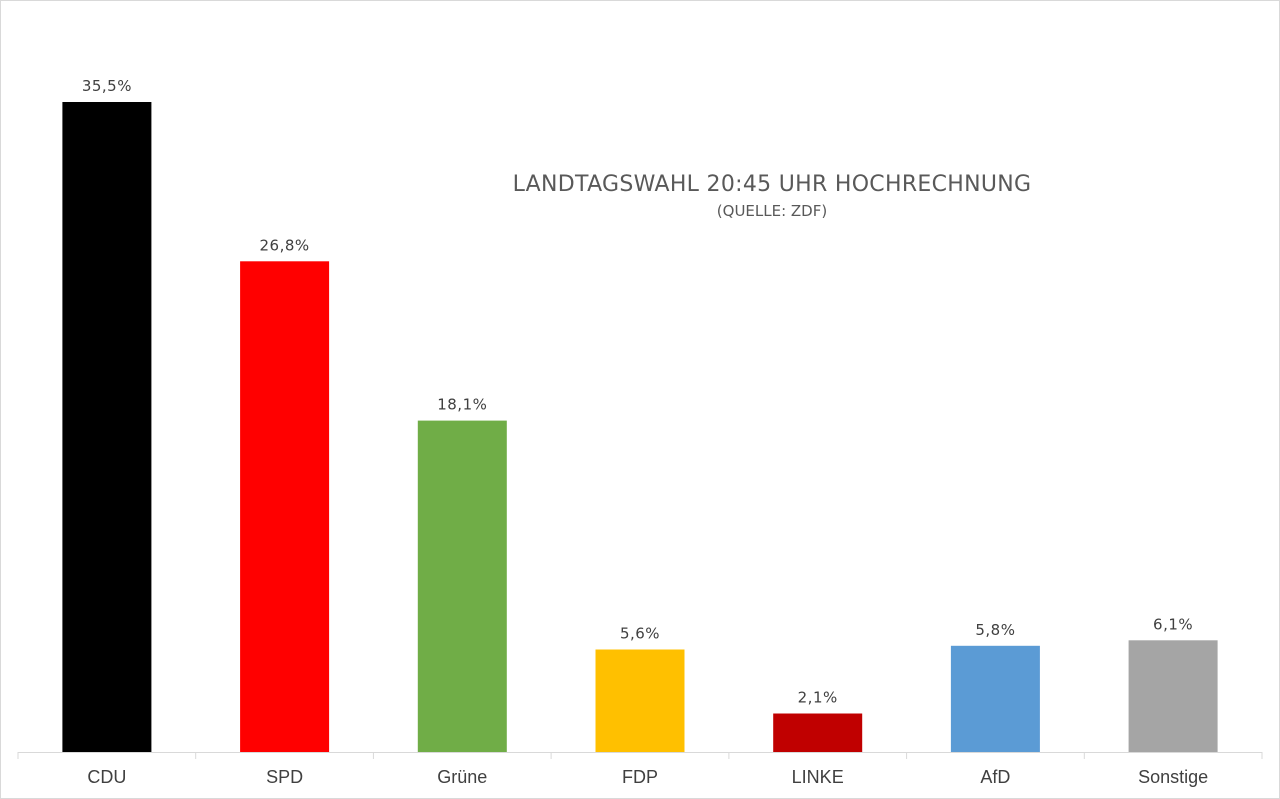 This screenshot has height=799, width=1280. Describe the element at coordinates (640, 634) in the screenshot. I see `data-label: 5,6%` at that location.